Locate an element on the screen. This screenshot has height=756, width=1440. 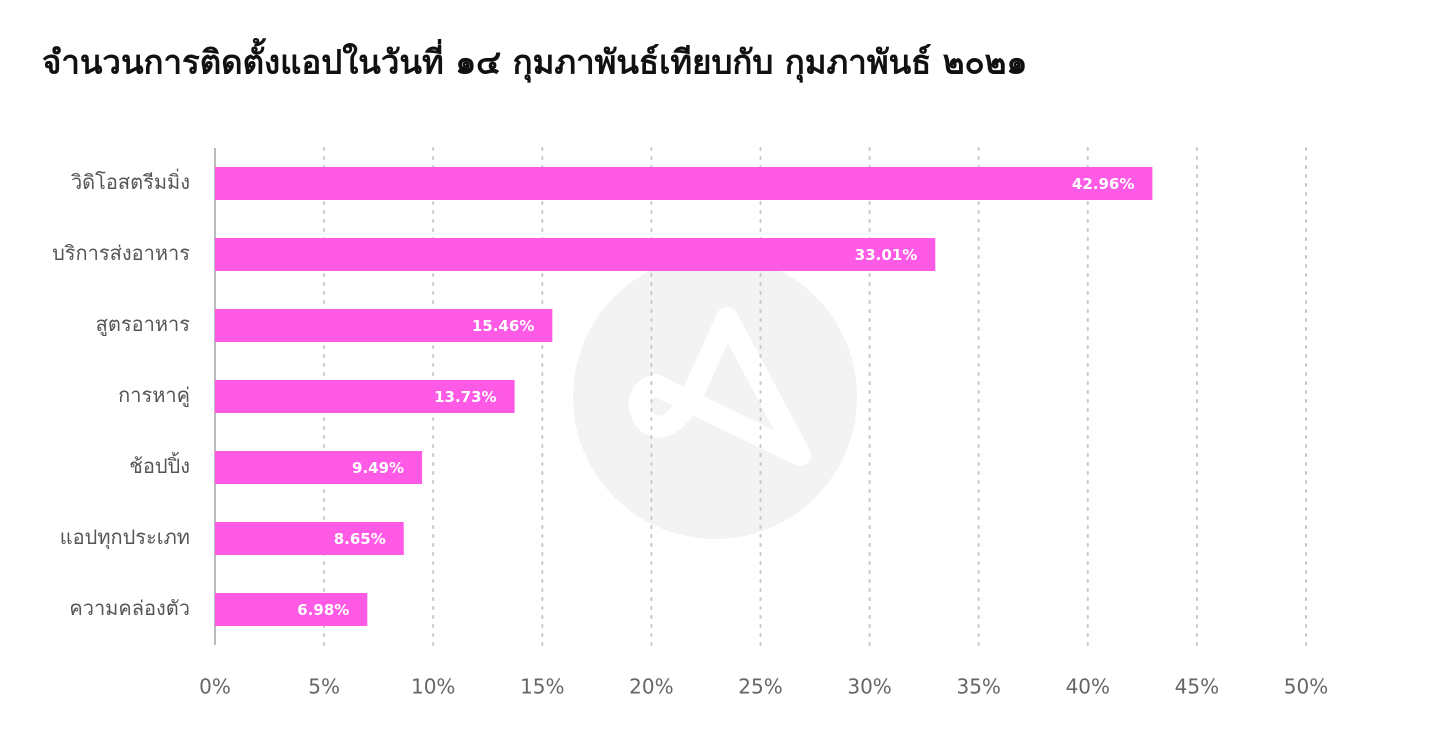
value-label: 8.65% is located at coordinates (360, 539).